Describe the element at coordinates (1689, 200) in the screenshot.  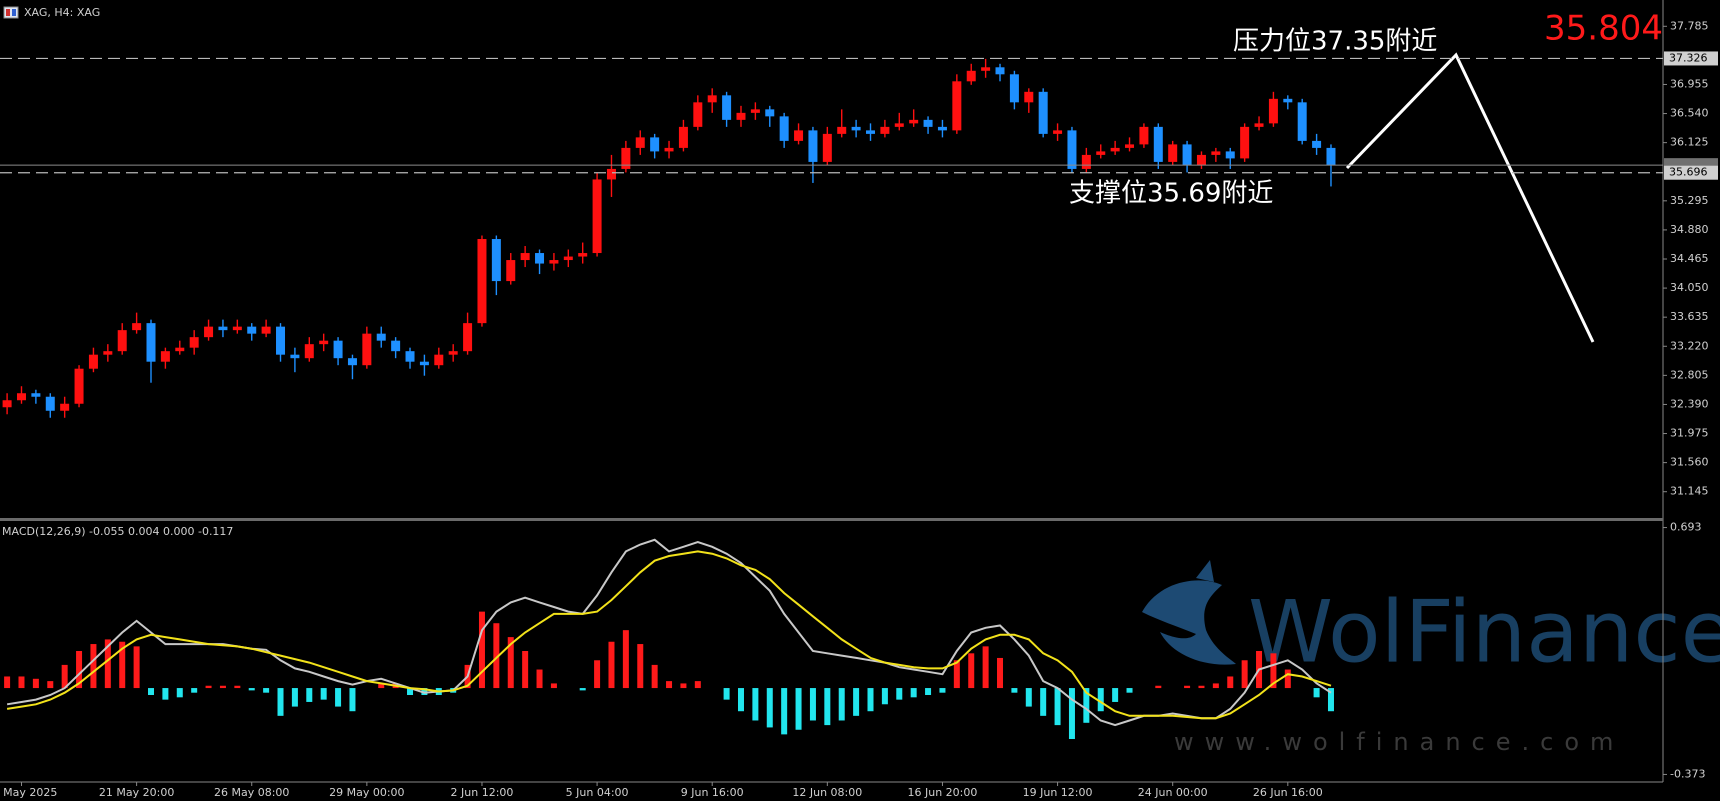
I see `y-tick-label: 35.295` at that location.